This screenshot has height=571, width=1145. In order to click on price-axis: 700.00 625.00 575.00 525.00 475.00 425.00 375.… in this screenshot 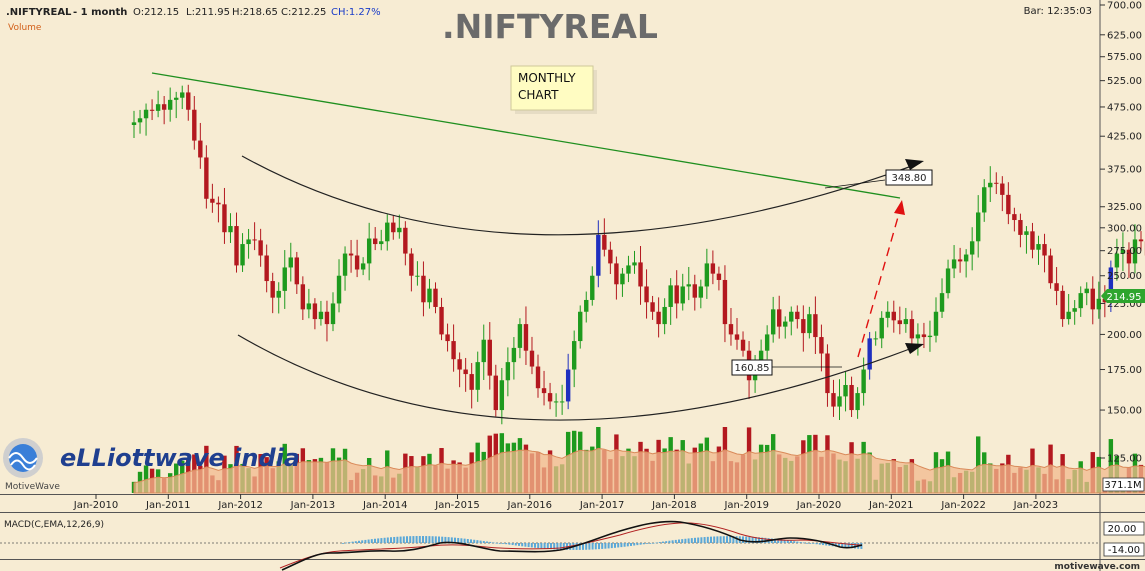, I will do `click(1121, 233)`.